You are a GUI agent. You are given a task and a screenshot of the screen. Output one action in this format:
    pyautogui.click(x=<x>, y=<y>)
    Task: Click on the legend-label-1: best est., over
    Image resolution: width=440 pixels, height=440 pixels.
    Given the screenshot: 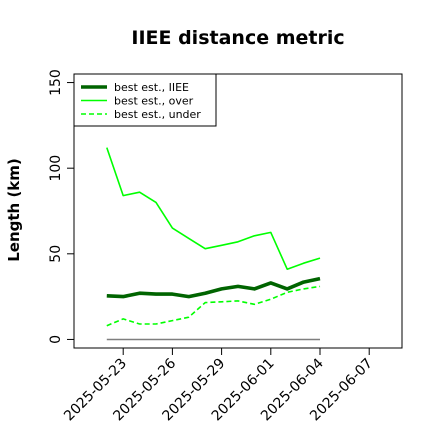 What is the action you would take?
    pyautogui.click(x=154, y=101)
    